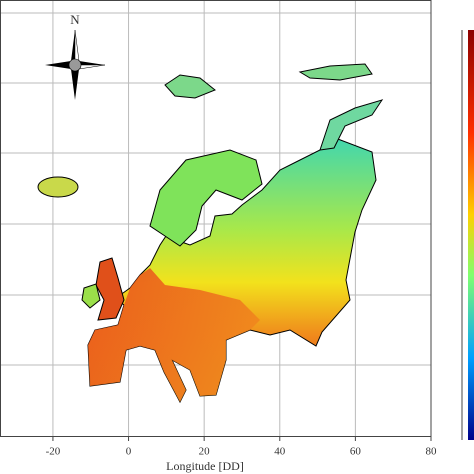  Describe the element at coordinates (75, 19) in the screenshot. I see `compass-label: N` at that location.